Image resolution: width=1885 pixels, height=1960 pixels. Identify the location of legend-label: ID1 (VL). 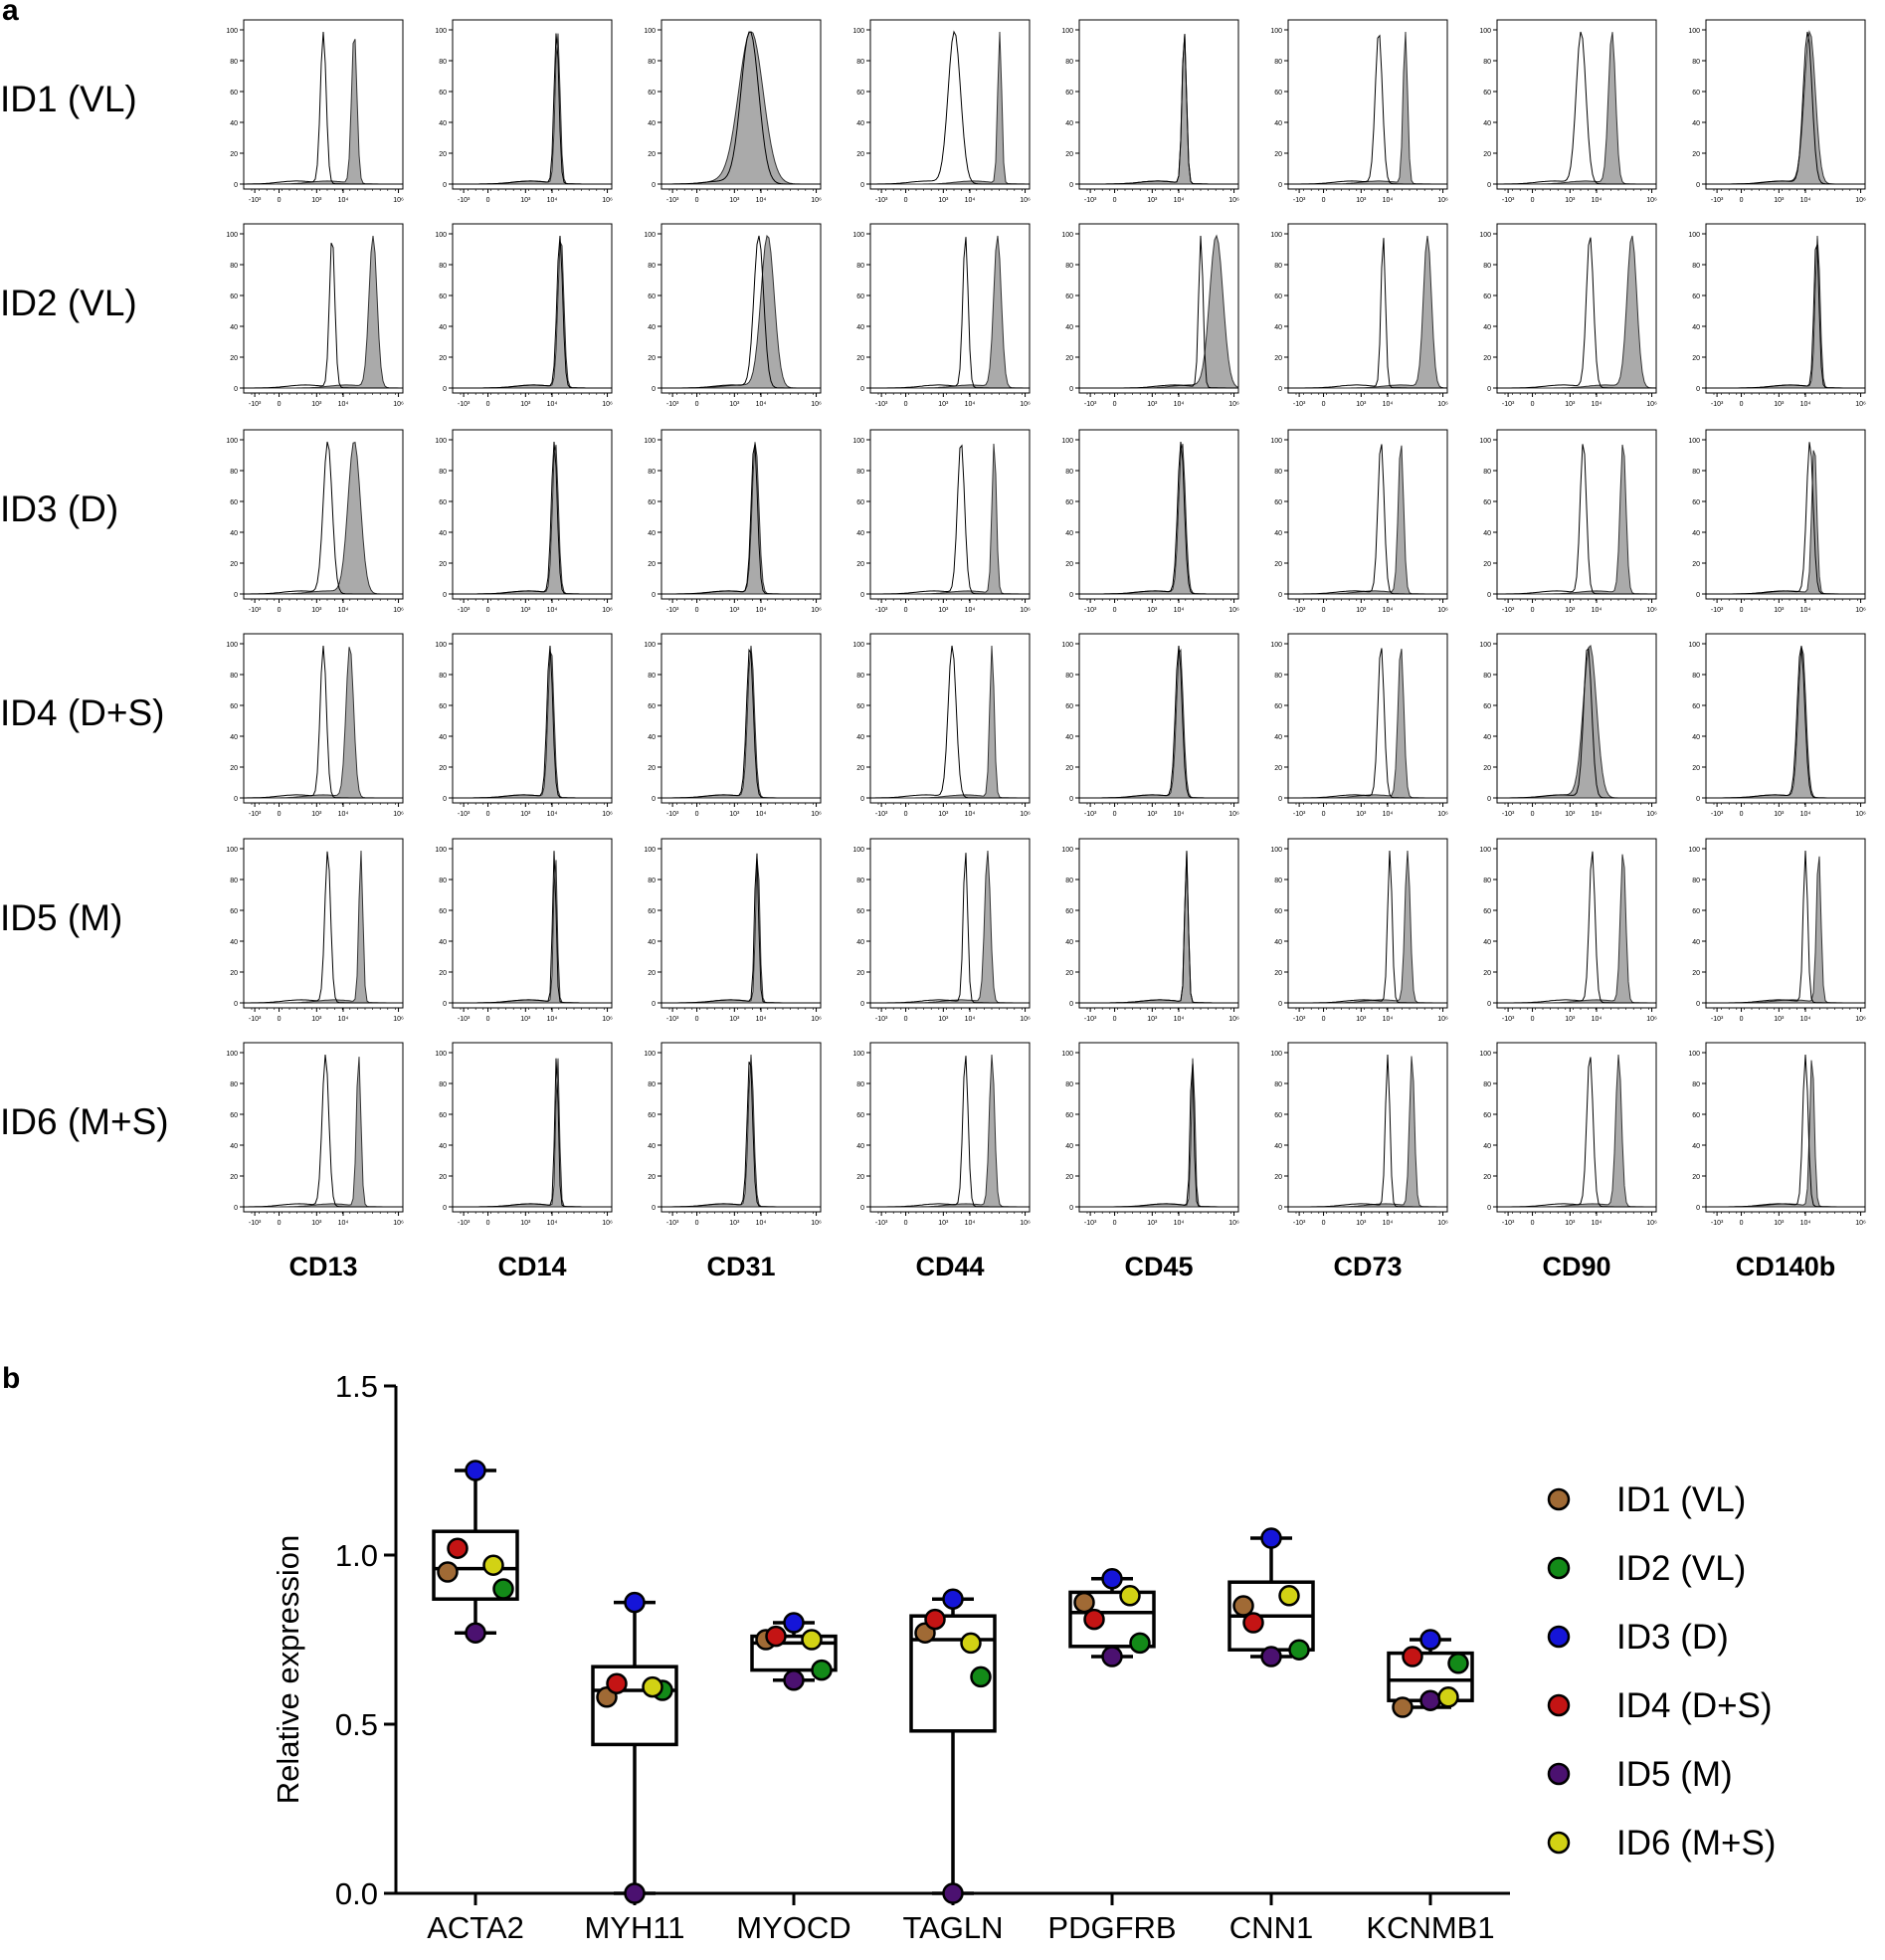
(1681, 1499).